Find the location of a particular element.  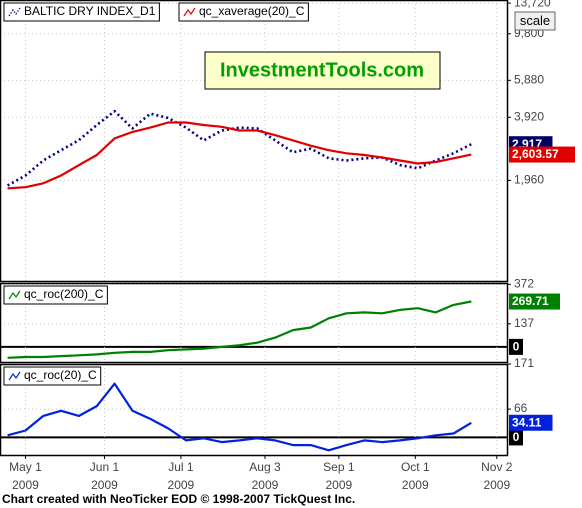

scale-button is located at coordinates (535, 21).